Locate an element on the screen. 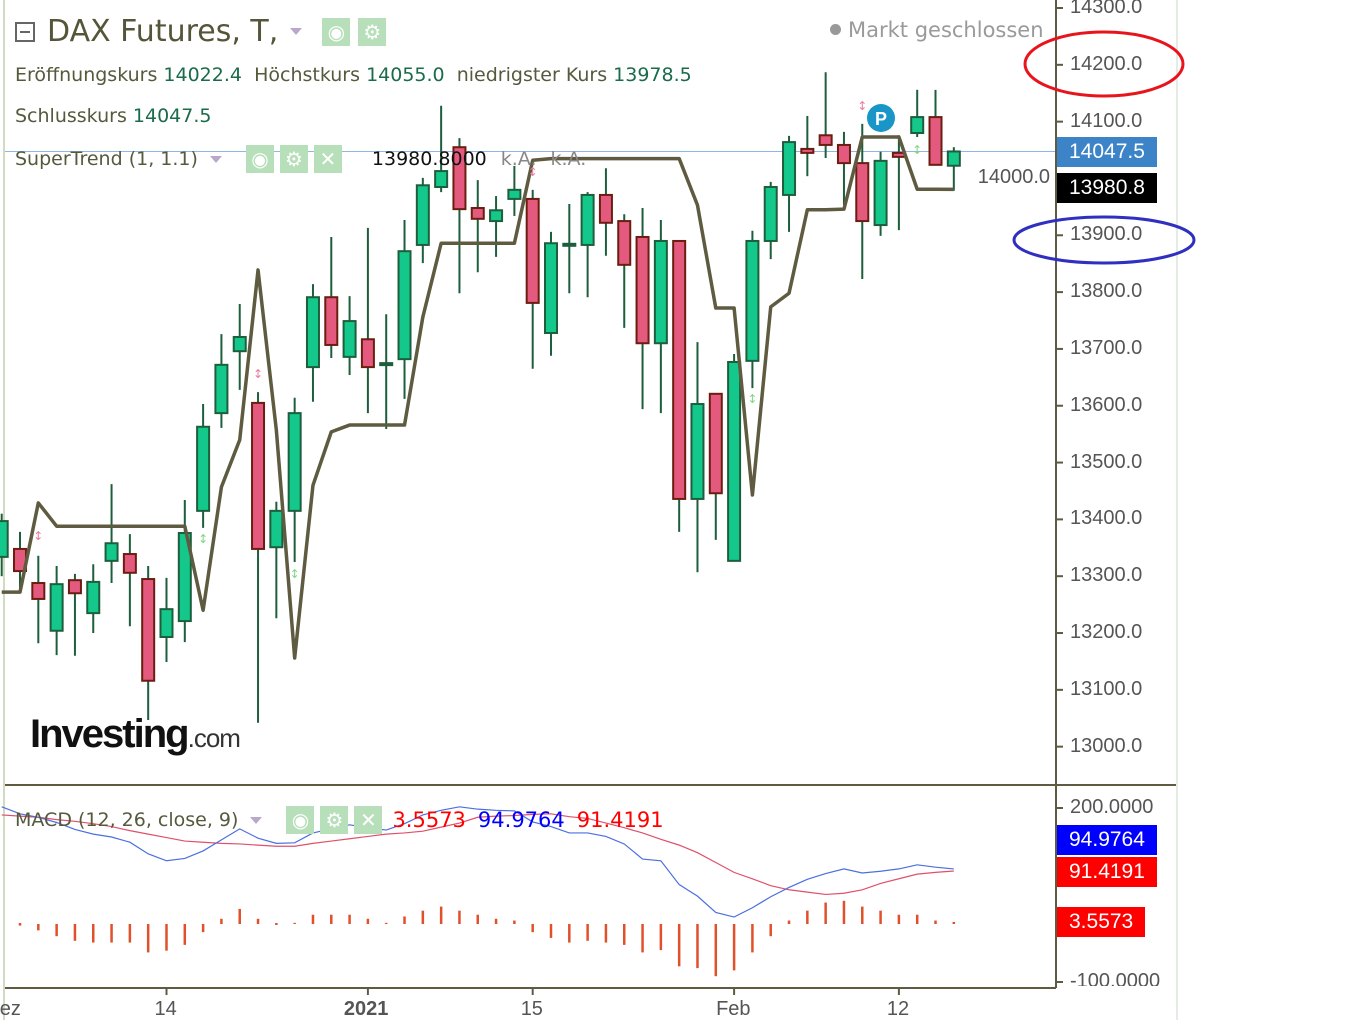  price-axis-label: 14300.0 is located at coordinates (1106, 9).